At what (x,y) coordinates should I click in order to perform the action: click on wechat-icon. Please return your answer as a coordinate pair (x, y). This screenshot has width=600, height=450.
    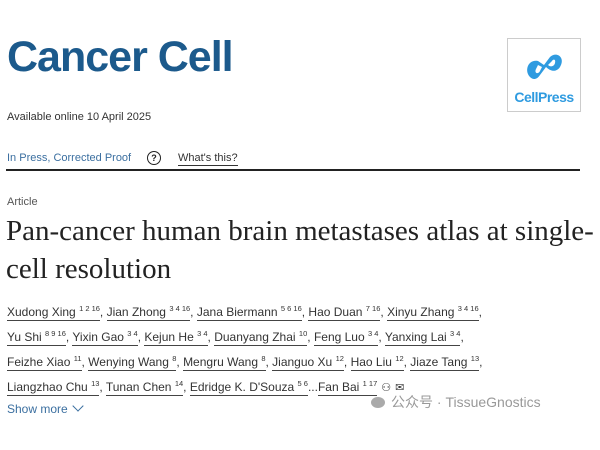
    Looking at the image, I should click on (378, 402).